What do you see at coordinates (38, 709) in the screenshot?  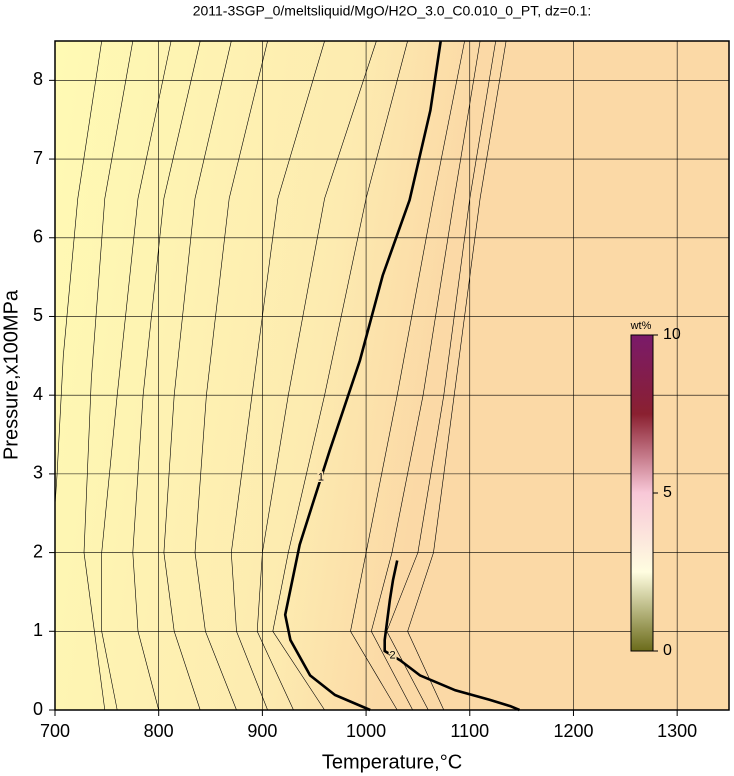 I see `y-tick-label: 0` at bounding box center [38, 709].